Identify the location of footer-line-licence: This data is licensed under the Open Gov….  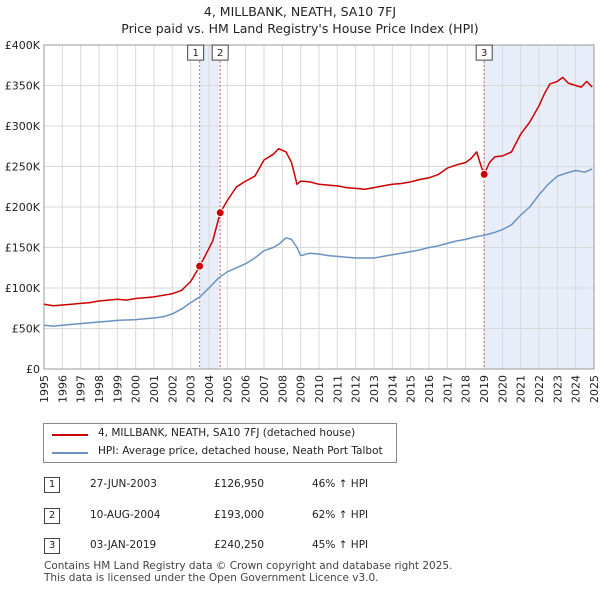
(211, 578).